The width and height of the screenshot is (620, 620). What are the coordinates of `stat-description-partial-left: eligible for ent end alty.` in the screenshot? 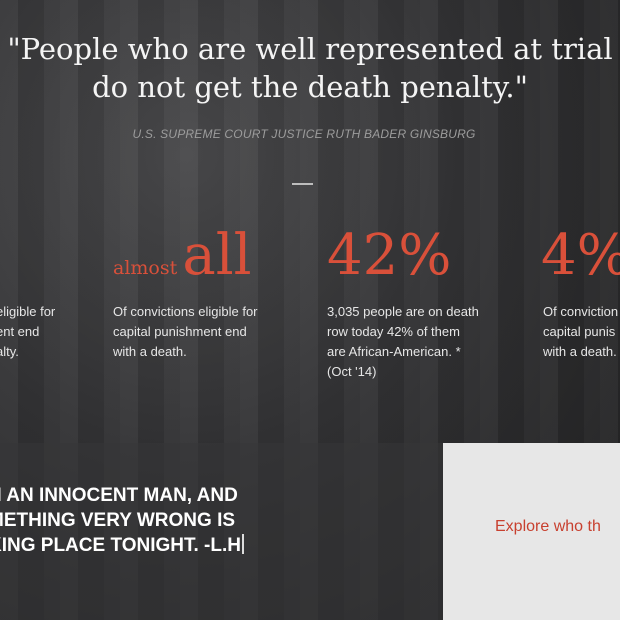 It's located at (28, 331).